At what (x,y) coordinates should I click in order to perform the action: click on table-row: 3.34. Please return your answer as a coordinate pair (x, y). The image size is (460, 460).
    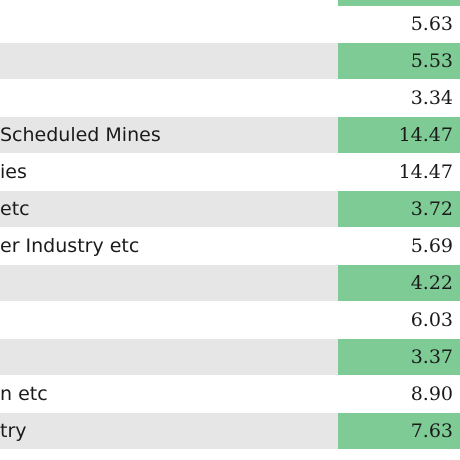
    Looking at the image, I should click on (230, 98).